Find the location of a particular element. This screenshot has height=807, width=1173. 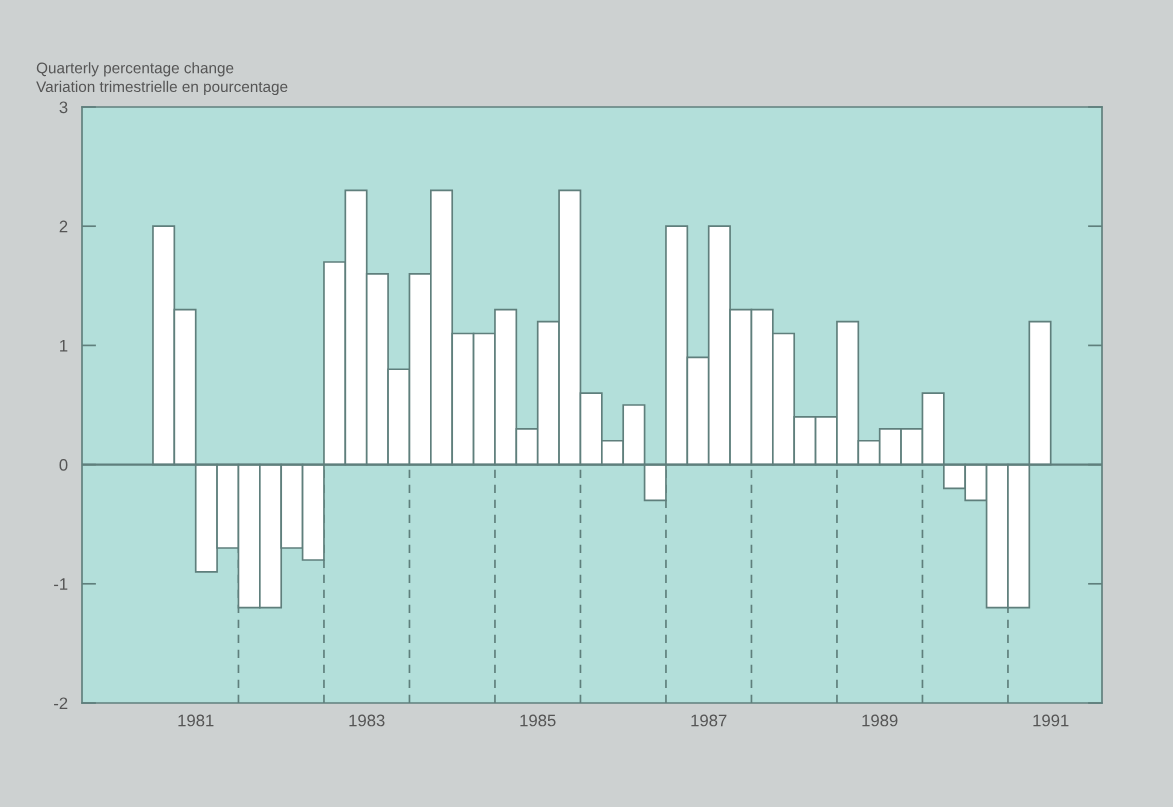

y-tick-label: 3 is located at coordinates (63, 107).